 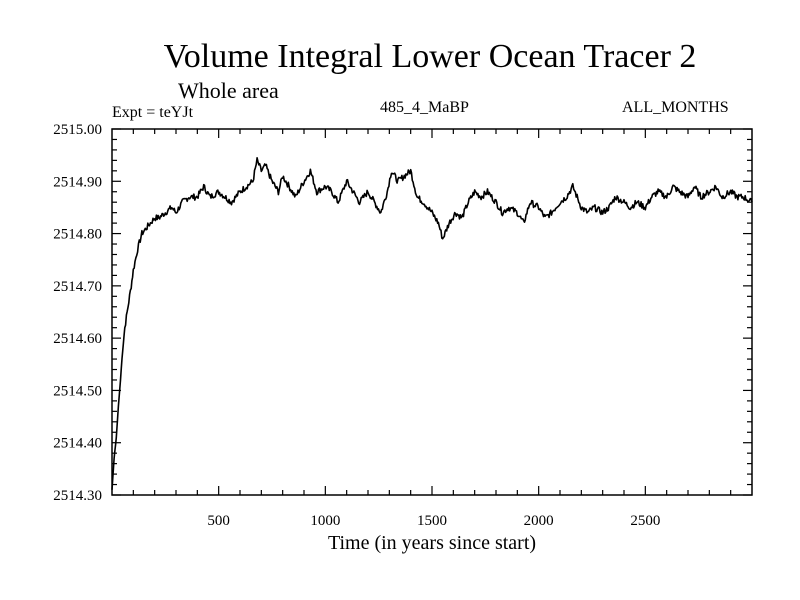 What do you see at coordinates (77, 444) in the screenshot?
I see `y-tick-label: 2514.40` at bounding box center [77, 444].